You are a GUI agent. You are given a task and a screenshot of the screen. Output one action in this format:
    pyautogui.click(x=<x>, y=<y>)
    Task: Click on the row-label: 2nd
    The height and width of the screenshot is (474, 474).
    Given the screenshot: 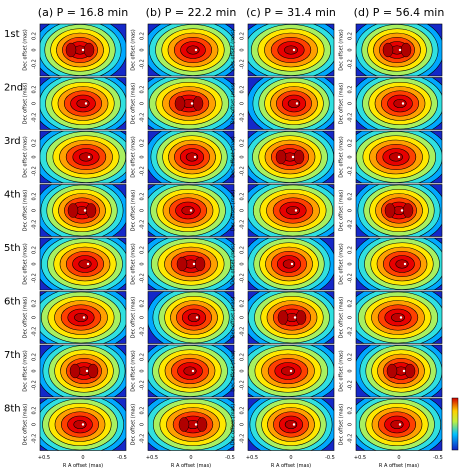 What is the action you would take?
    pyautogui.click(x=13, y=88)
    